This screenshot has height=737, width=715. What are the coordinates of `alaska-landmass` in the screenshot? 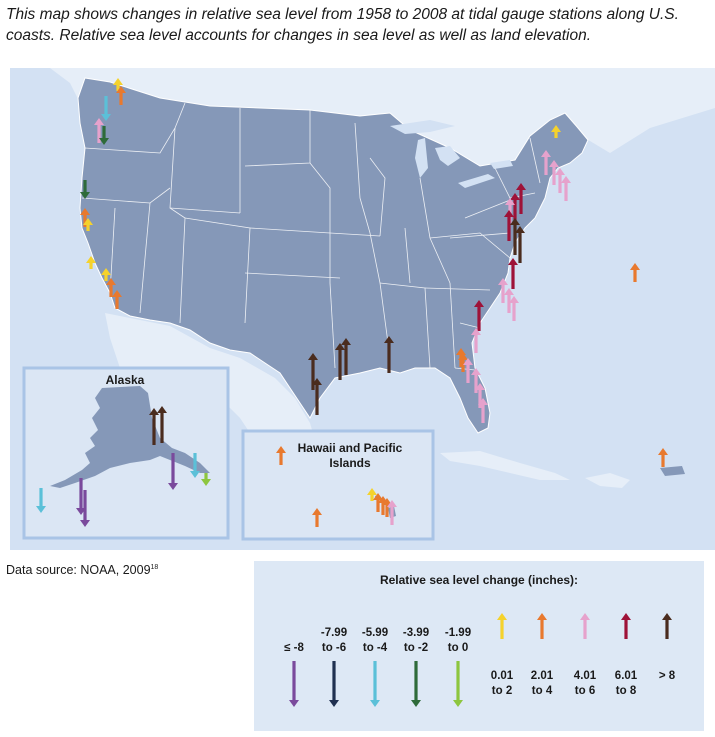 It's located at (130, 437).